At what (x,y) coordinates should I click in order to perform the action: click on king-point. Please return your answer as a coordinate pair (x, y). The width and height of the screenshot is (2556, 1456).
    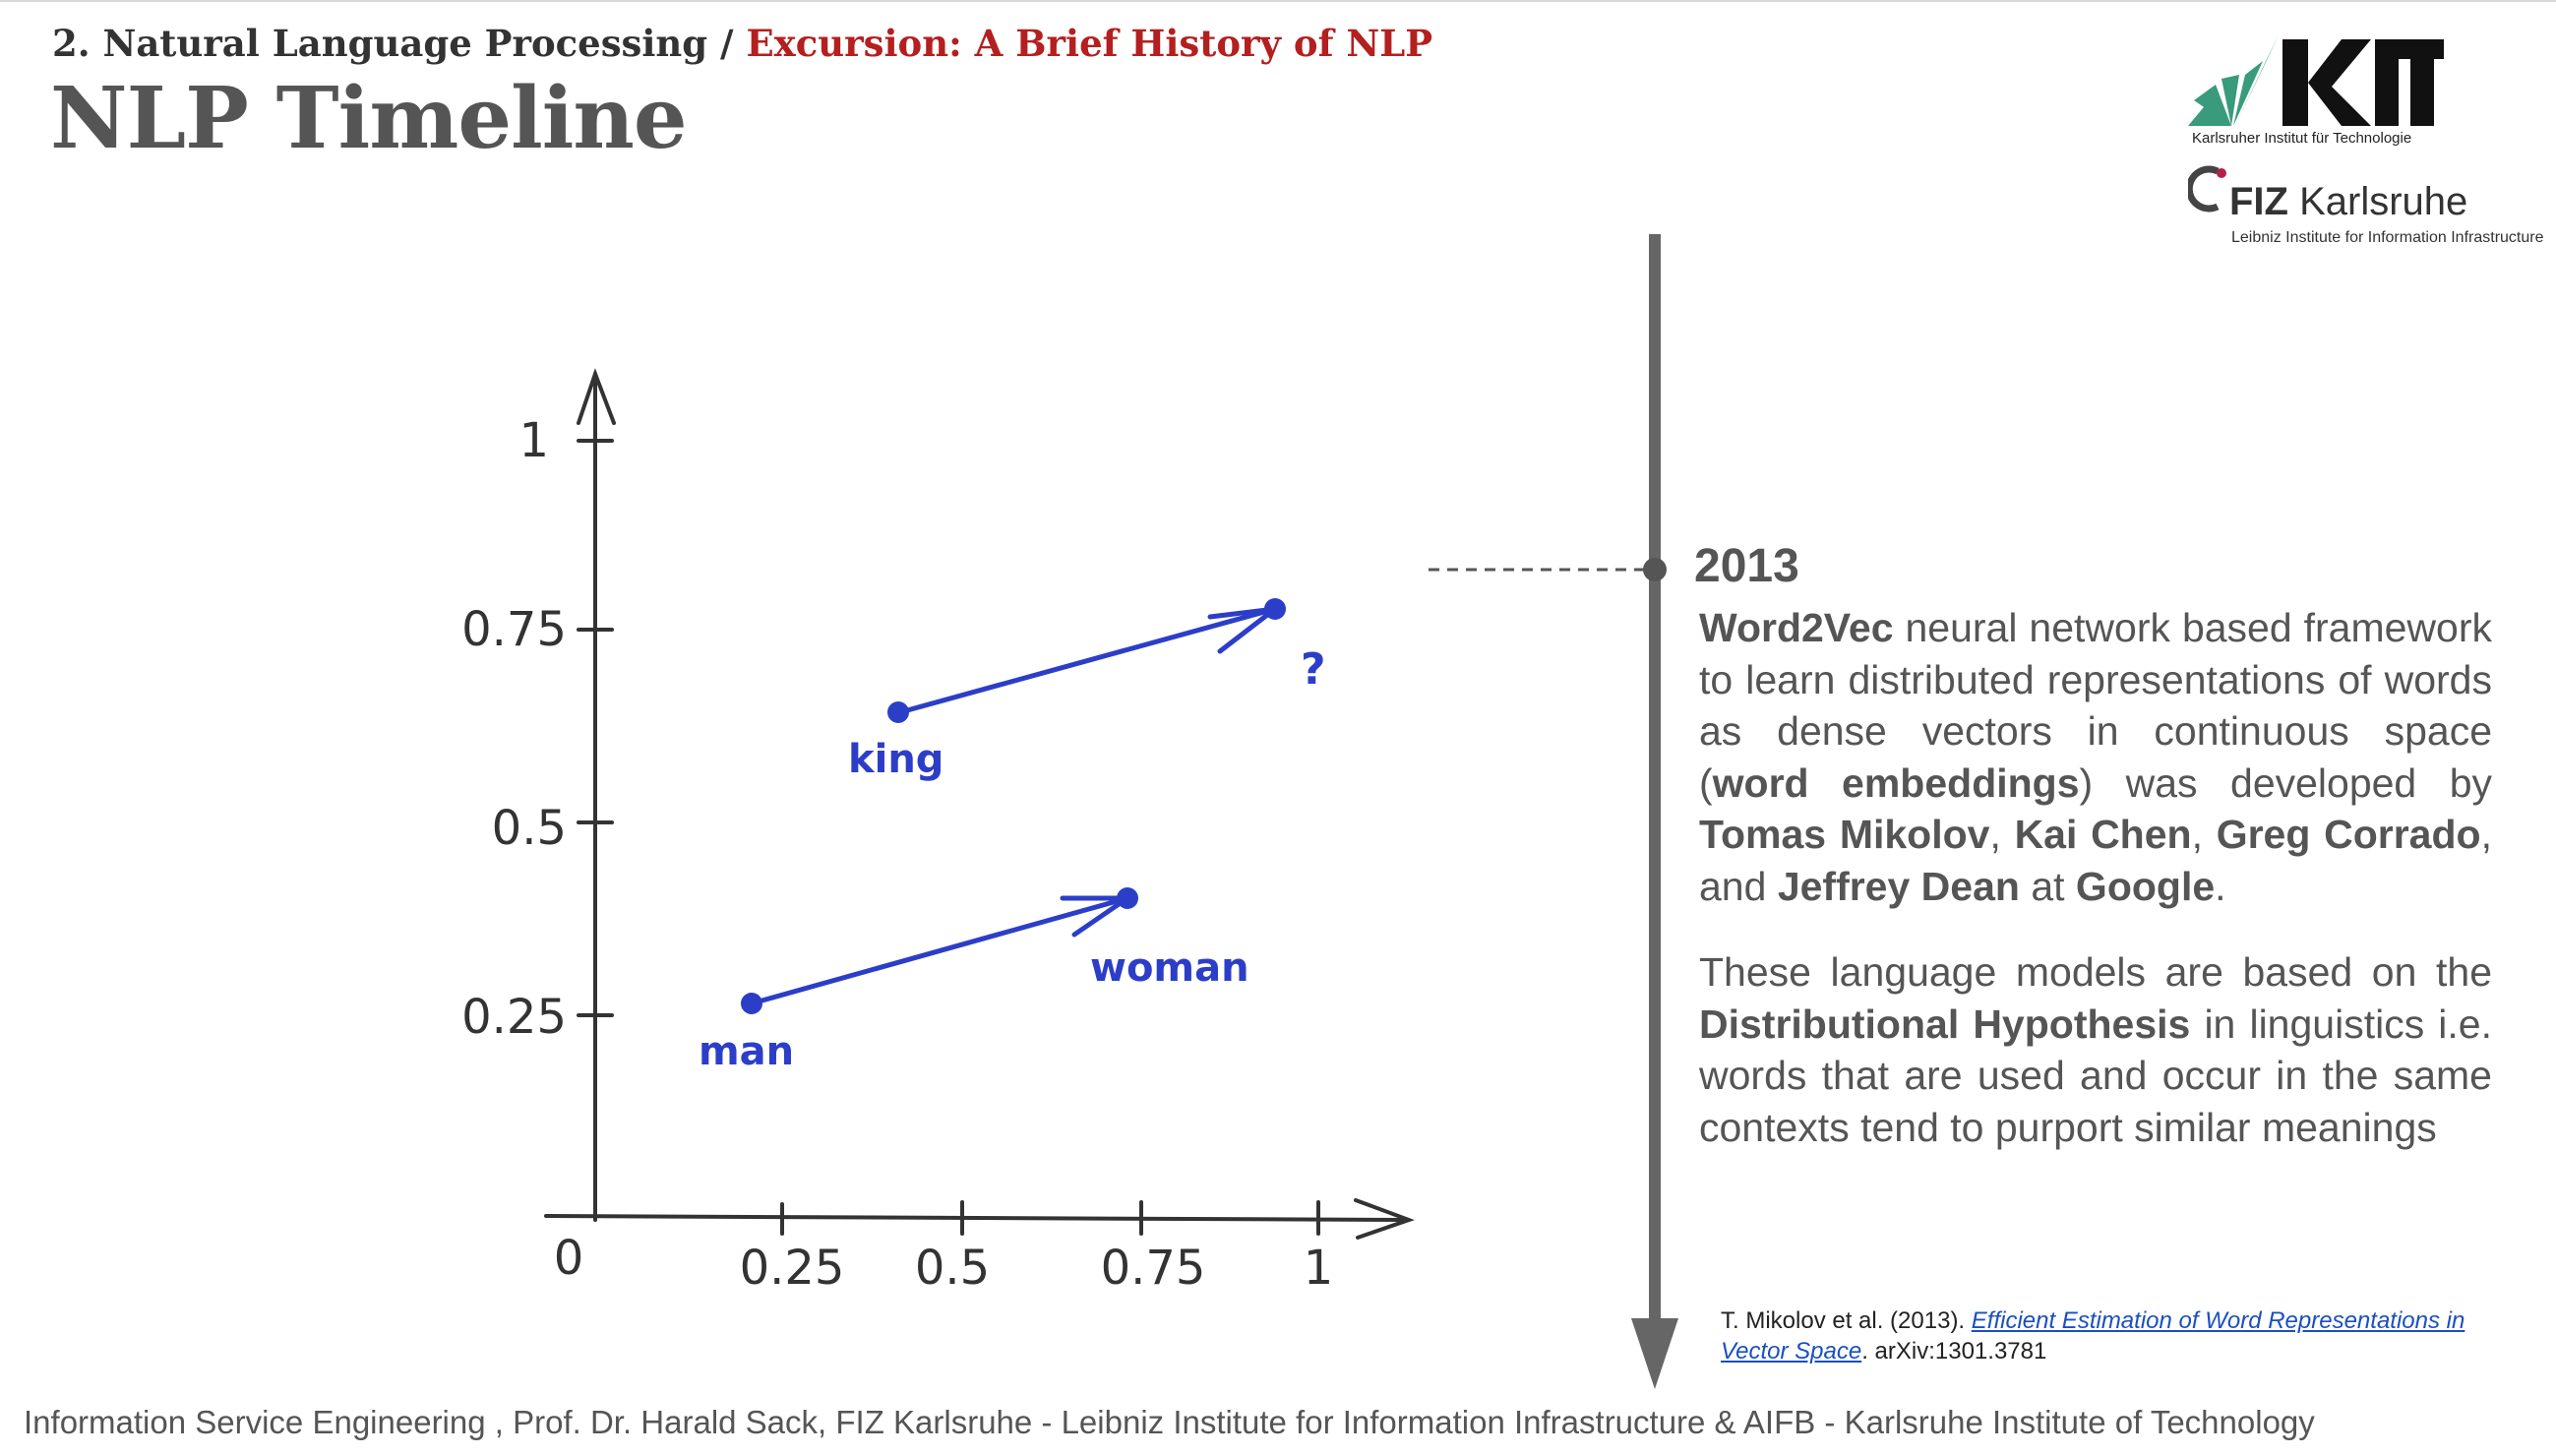
    Looking at the image, I should click on (898, 712).